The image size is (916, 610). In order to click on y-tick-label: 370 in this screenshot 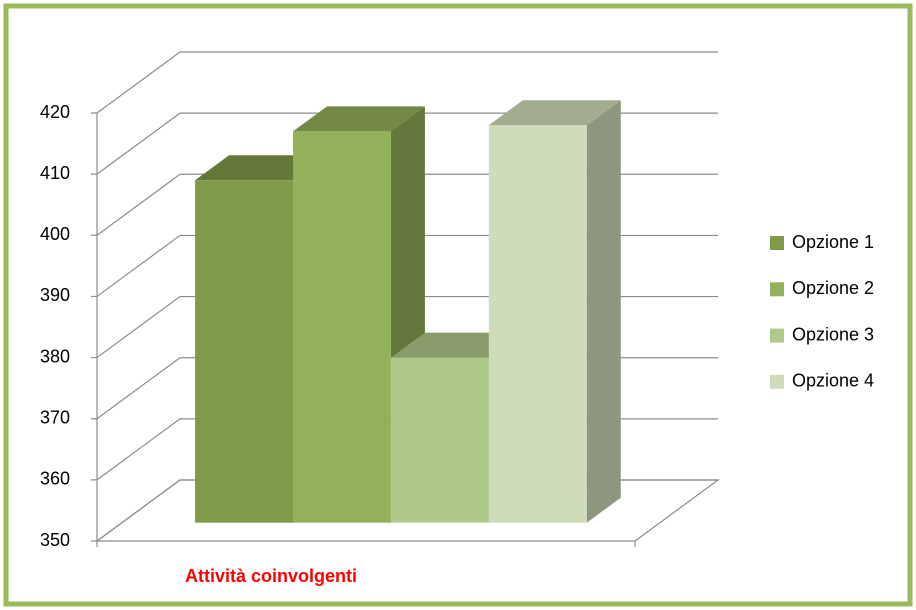, I will do `click(55, 417)`.